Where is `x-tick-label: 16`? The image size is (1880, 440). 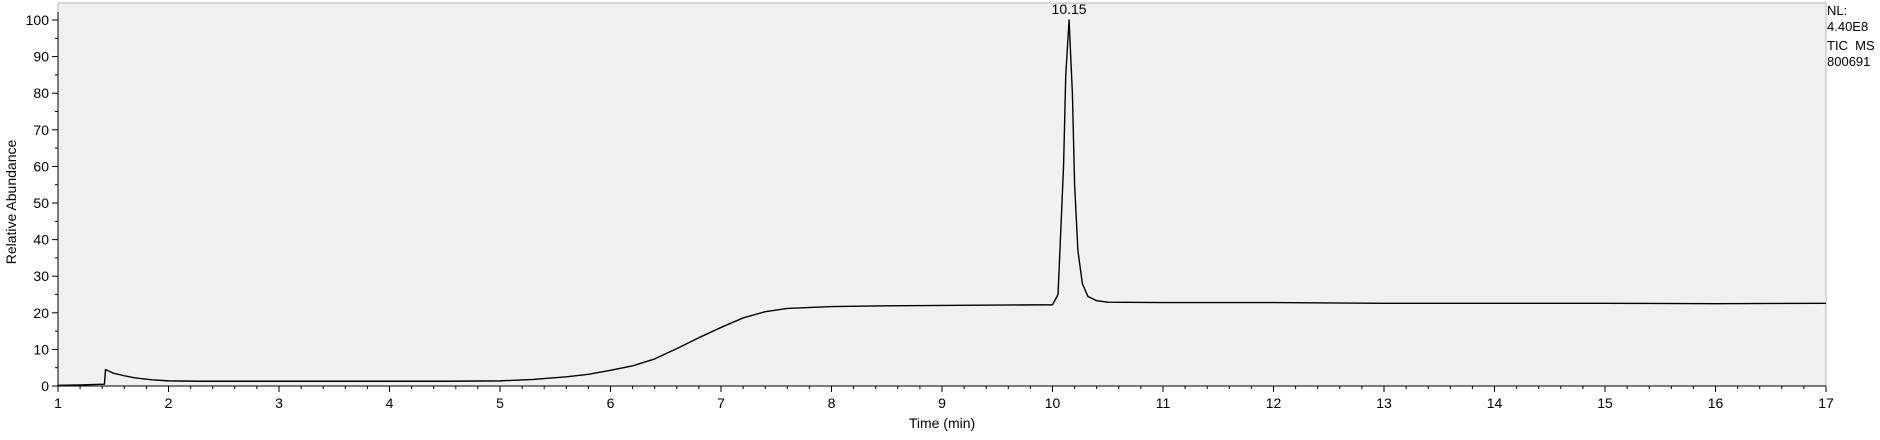 x-tick-label: 16 is located at coordinates (1716, 403).